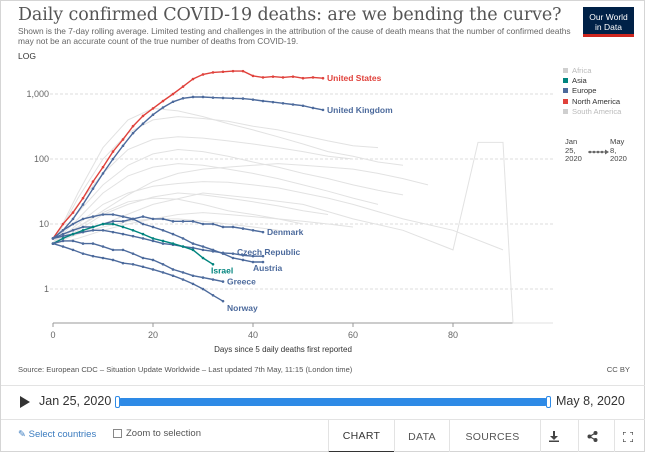 The height and width of the screenshot is (452, 645). Describe the element at coordinates (492, 436) in the screenshot. I see `tab-sources: SOURCES` at that location.